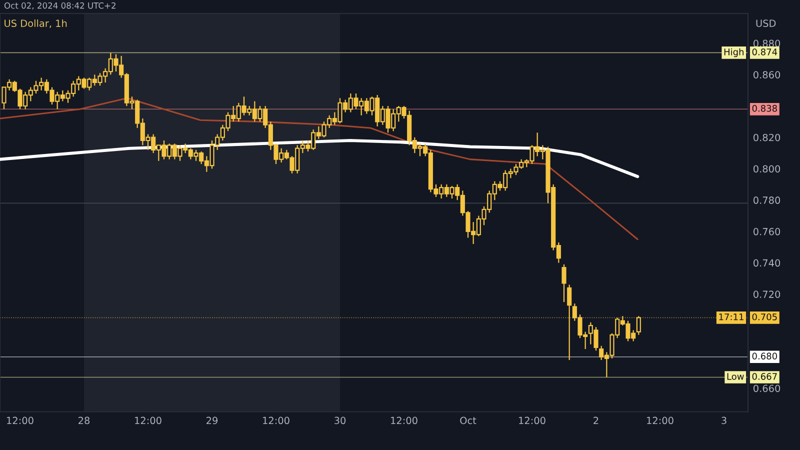 This screenshot has width=800, height=450. What do you see at coordinates (320, 158) in the screenshot?
I see `line-series` at bounding box center [320, 158].